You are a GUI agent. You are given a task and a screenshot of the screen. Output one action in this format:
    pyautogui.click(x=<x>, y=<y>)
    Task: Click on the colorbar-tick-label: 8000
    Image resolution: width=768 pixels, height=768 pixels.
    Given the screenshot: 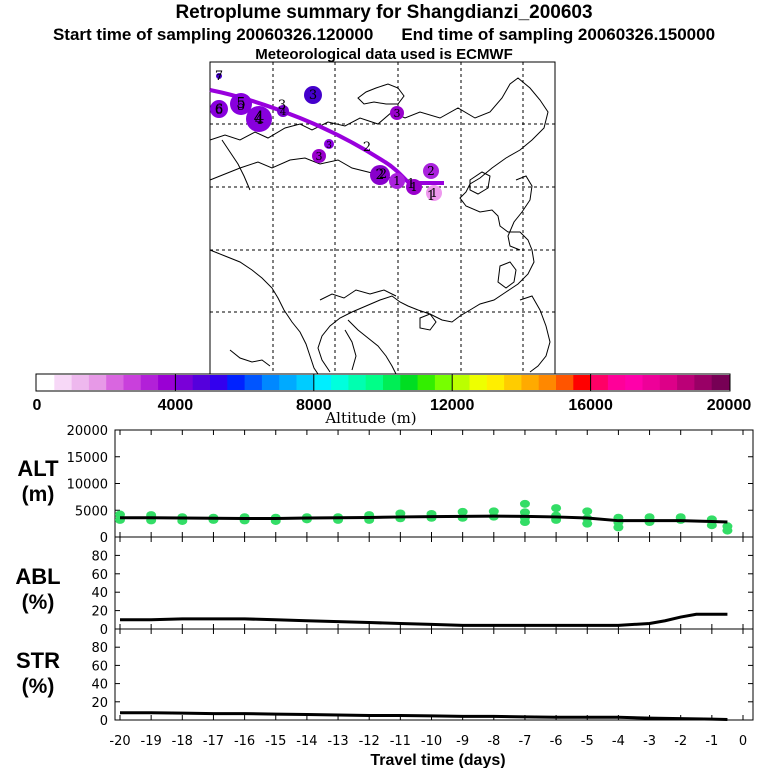 What is the action you would take?
    pyautogui.click(x=314, y=405)
    